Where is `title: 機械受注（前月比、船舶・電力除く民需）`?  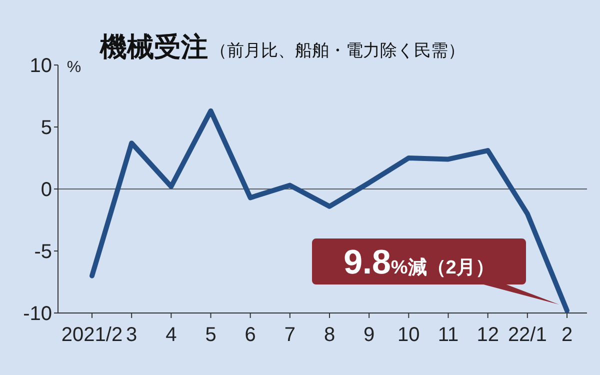 title: 機械受注（前月比、船舶・電力除く民需） is located at coordinates (282, 47).